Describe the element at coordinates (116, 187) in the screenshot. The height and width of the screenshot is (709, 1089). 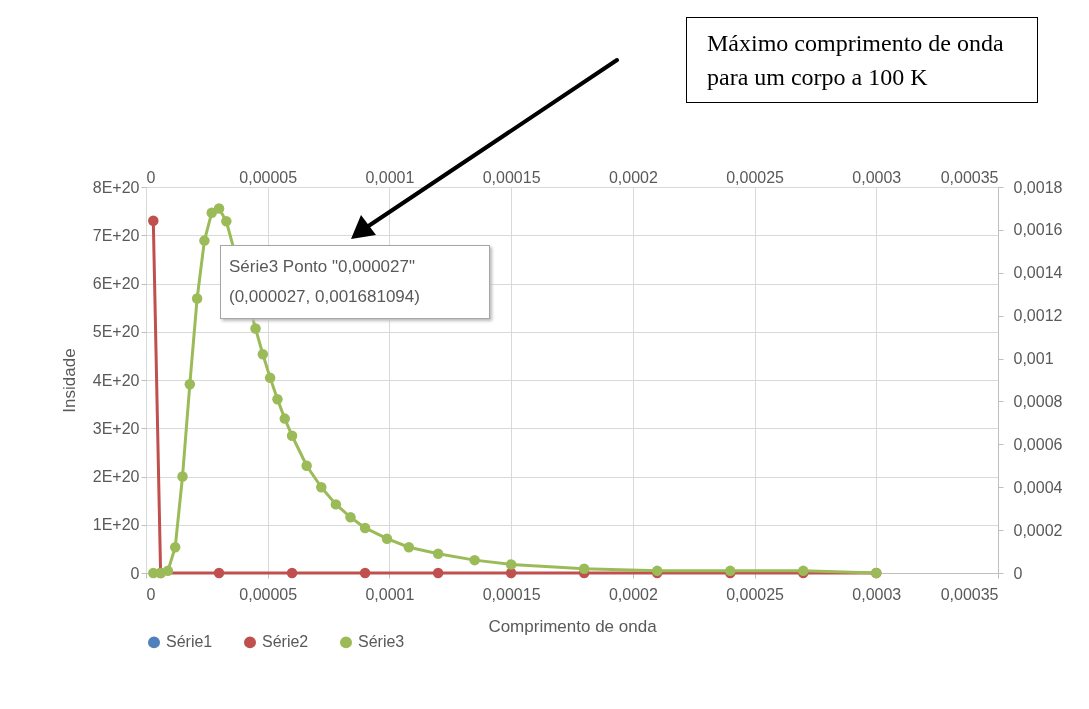
I see `y-tick-label: 8E+20` at that location.